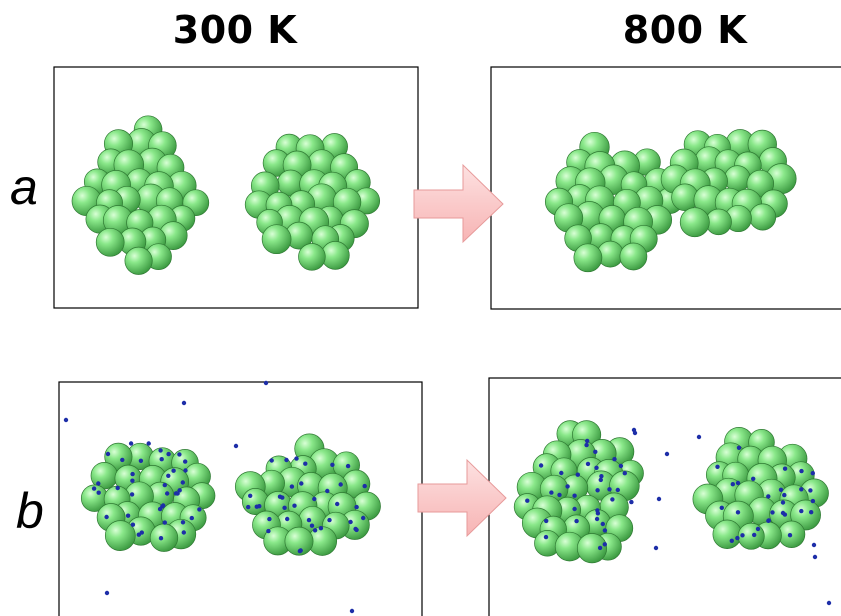 This screenshot has width=841, height=616. What do you see at coordinates (138, 260) in the screenshot?
I see `cluster-a-300k-left-atom` at bounding box center [138, 260].